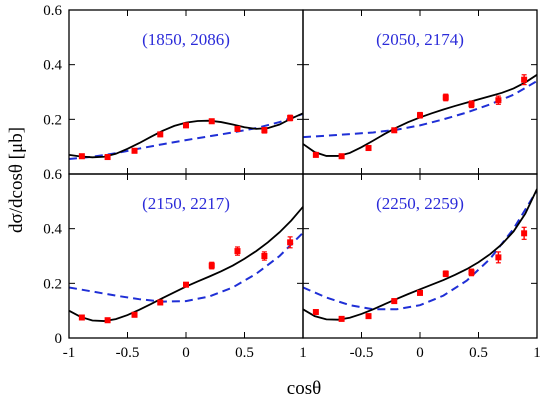  What do you see at coordinates (420, 353) in the screenshot?
I see `x-tick-label: 0` at bounding box center [420, 353].